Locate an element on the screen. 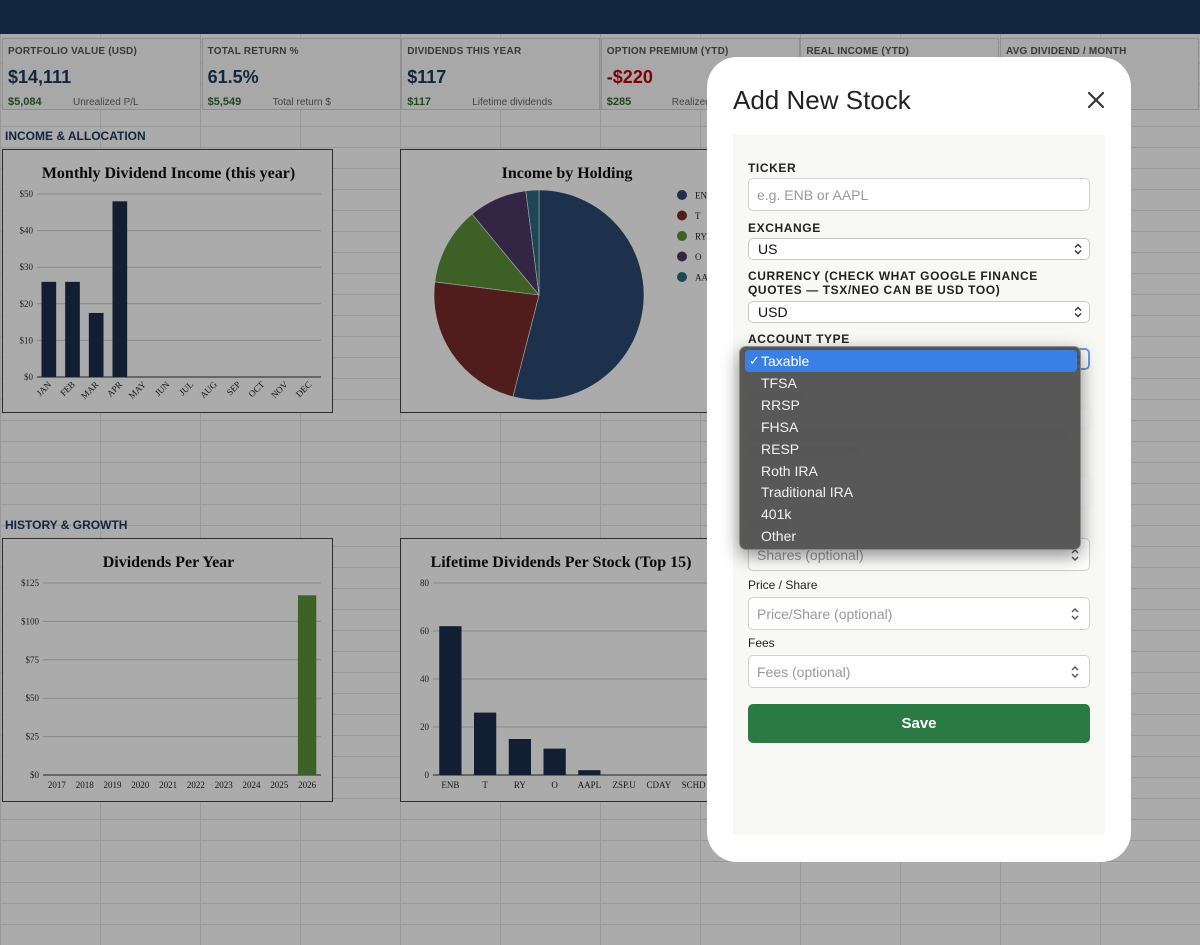  dropdown-option: TFSA is located at coordinates (911, 383).